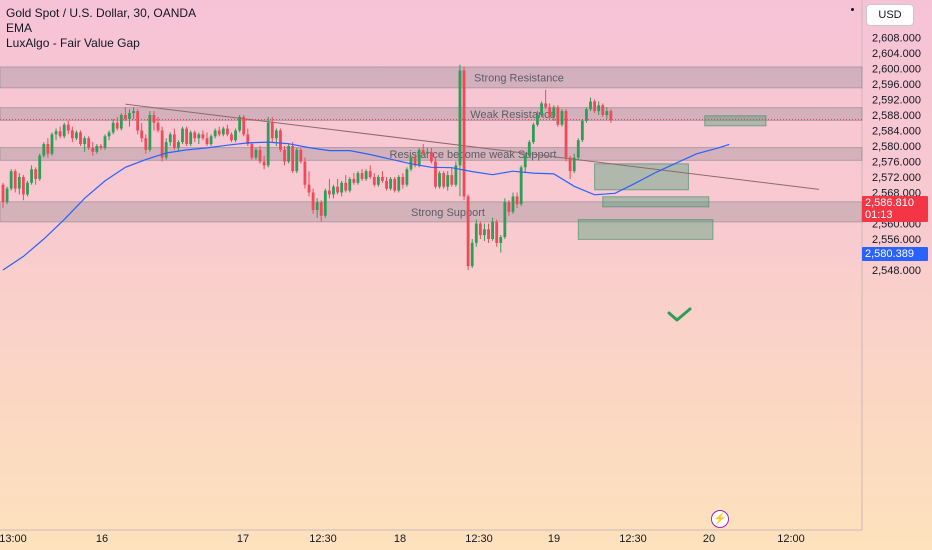  I want to click on y-tick-label-2: 2,556.000, so click(896, 240).